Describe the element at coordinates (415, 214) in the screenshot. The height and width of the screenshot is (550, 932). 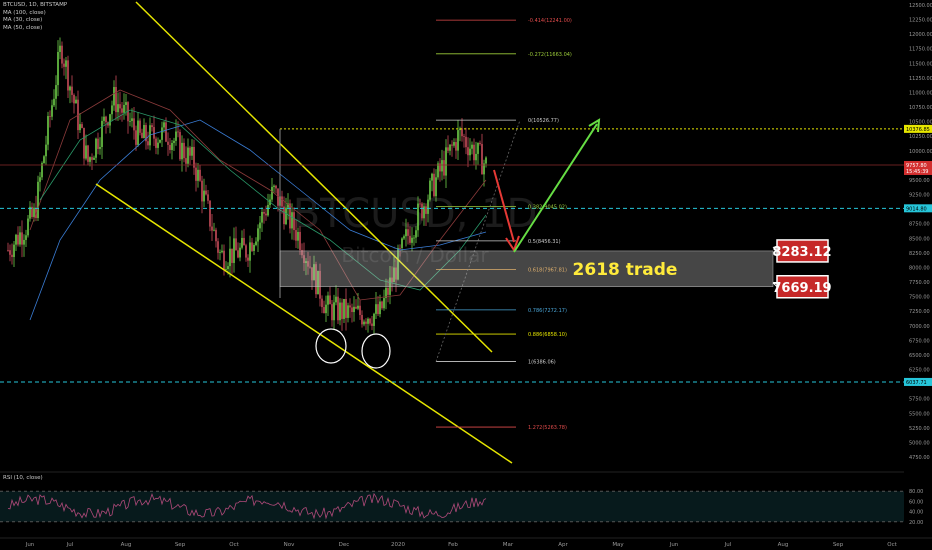
I see `watermark-ticker: BTCUSD, 1D` at that location.